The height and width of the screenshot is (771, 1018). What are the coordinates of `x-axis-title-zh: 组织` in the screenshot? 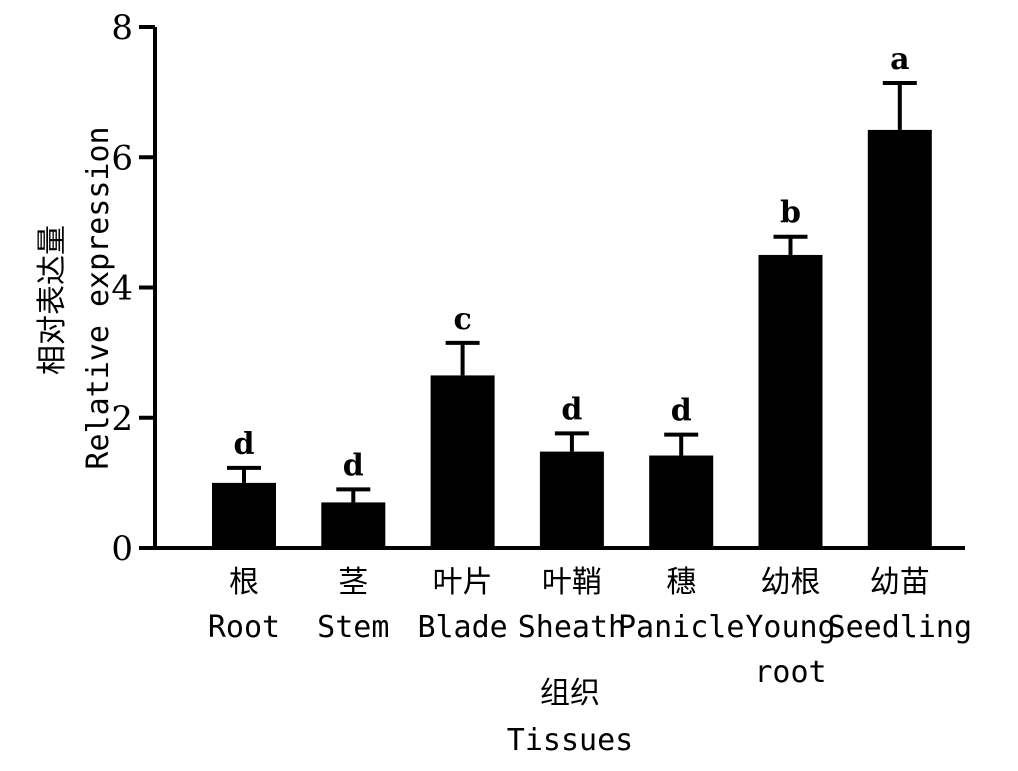 It's located at (570, 693).